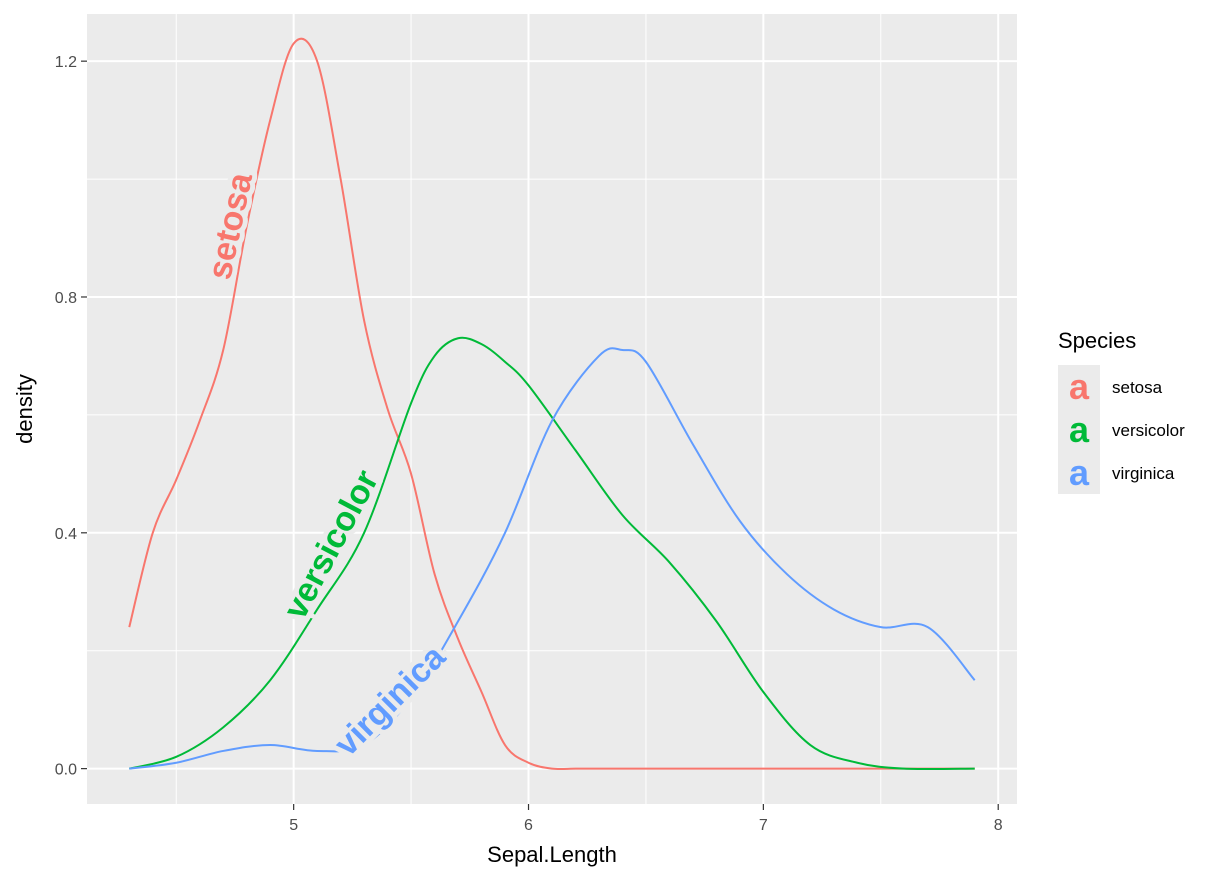 The height and width of the screenshot is (880, 1232). Describe the element at coordinates (1097, 340) in the screenshot. I see `legend-title: Species` at that location.